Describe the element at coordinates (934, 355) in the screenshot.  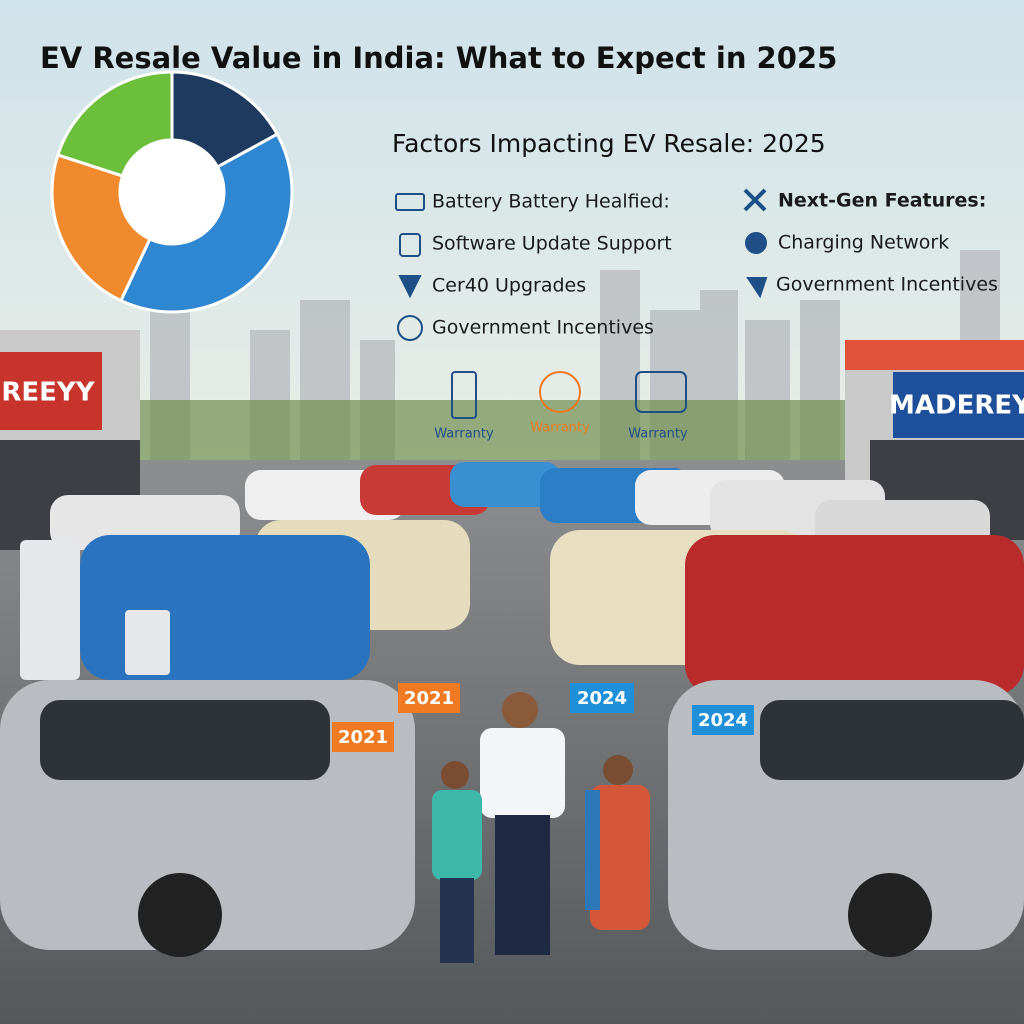
I see `roof` at that location.